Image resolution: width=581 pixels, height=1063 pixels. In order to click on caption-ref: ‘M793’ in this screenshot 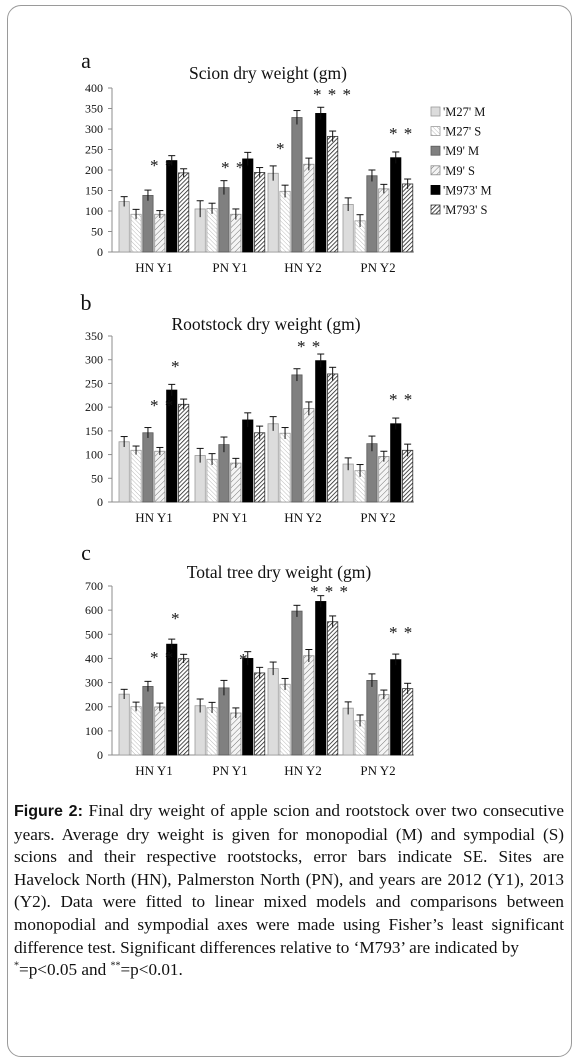, I will do `click(379, 947)`.